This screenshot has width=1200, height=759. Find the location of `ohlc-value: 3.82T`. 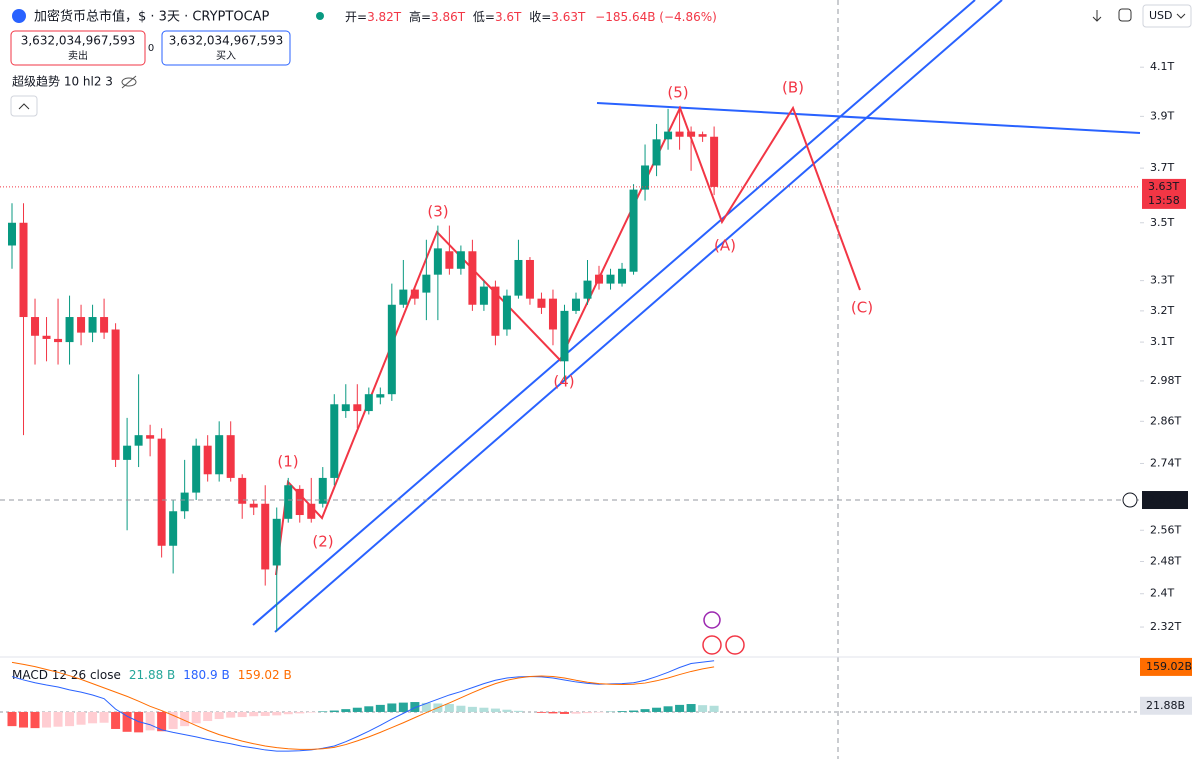

ohlc-value: 3.82T is located at coordinates (384, 17).